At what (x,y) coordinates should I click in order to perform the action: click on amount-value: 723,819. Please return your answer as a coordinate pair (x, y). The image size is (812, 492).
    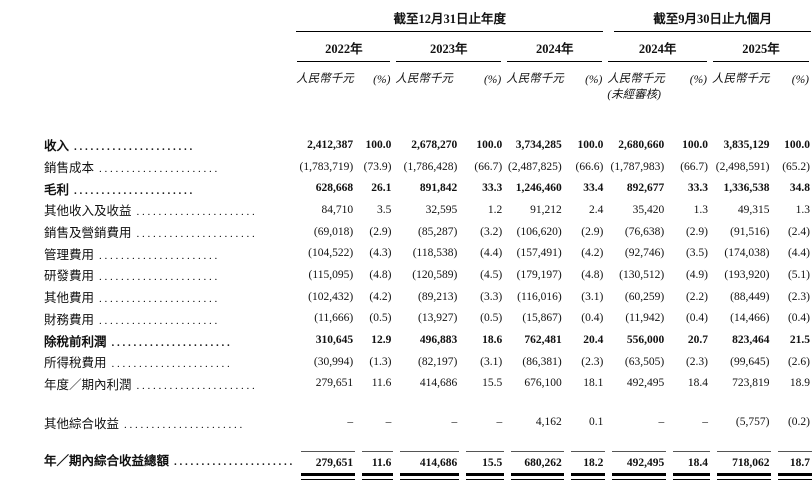
    Looking at the image, I should click on (751, 383).